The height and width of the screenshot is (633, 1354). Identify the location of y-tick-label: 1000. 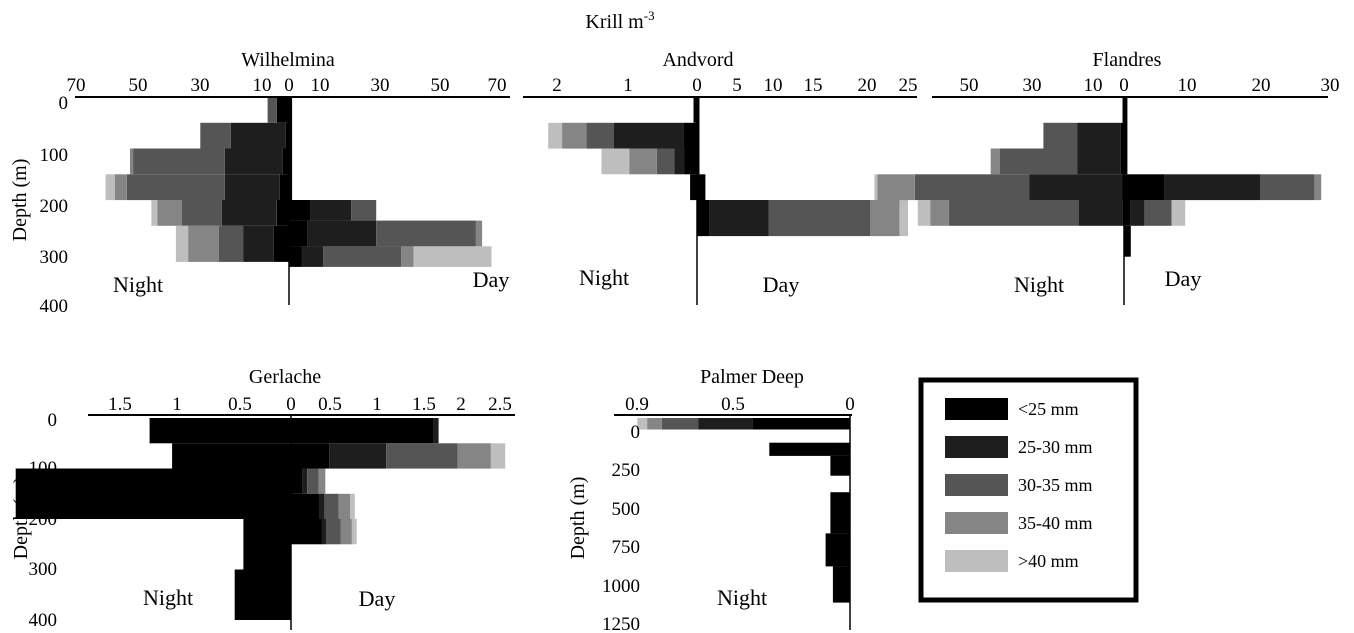
(621, 586).